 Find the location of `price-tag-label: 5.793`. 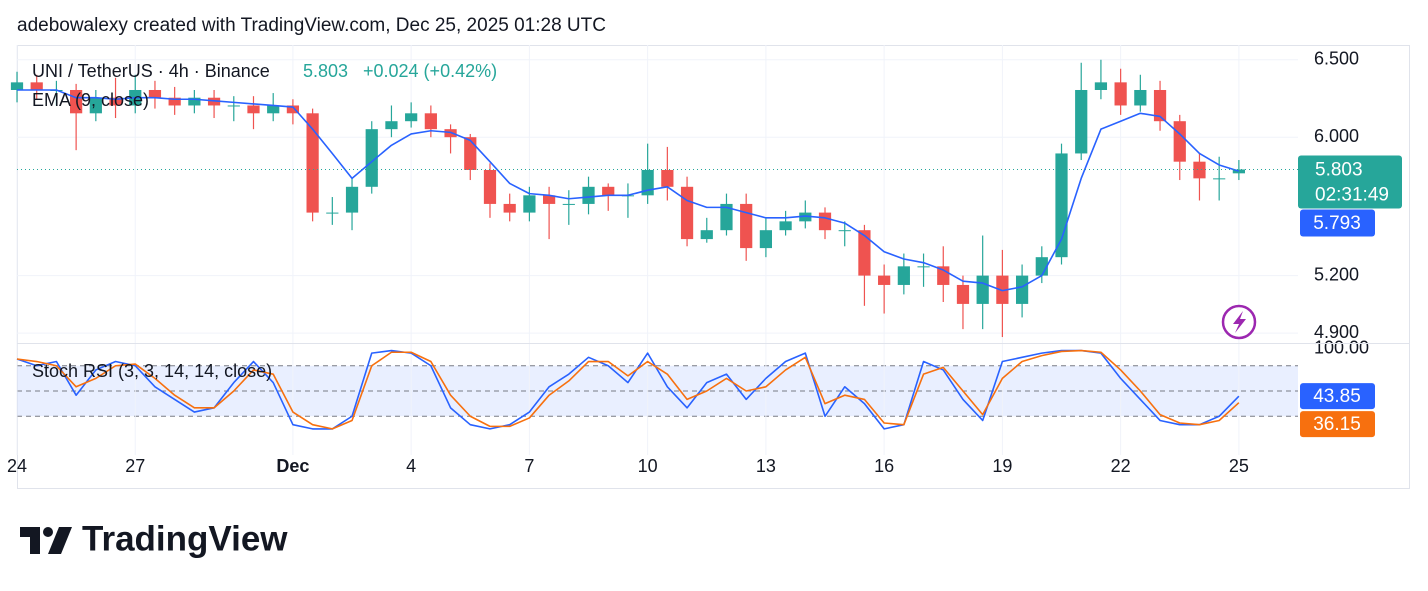

price-tag-label: 5.793 is located at coordinates (1337, 223).